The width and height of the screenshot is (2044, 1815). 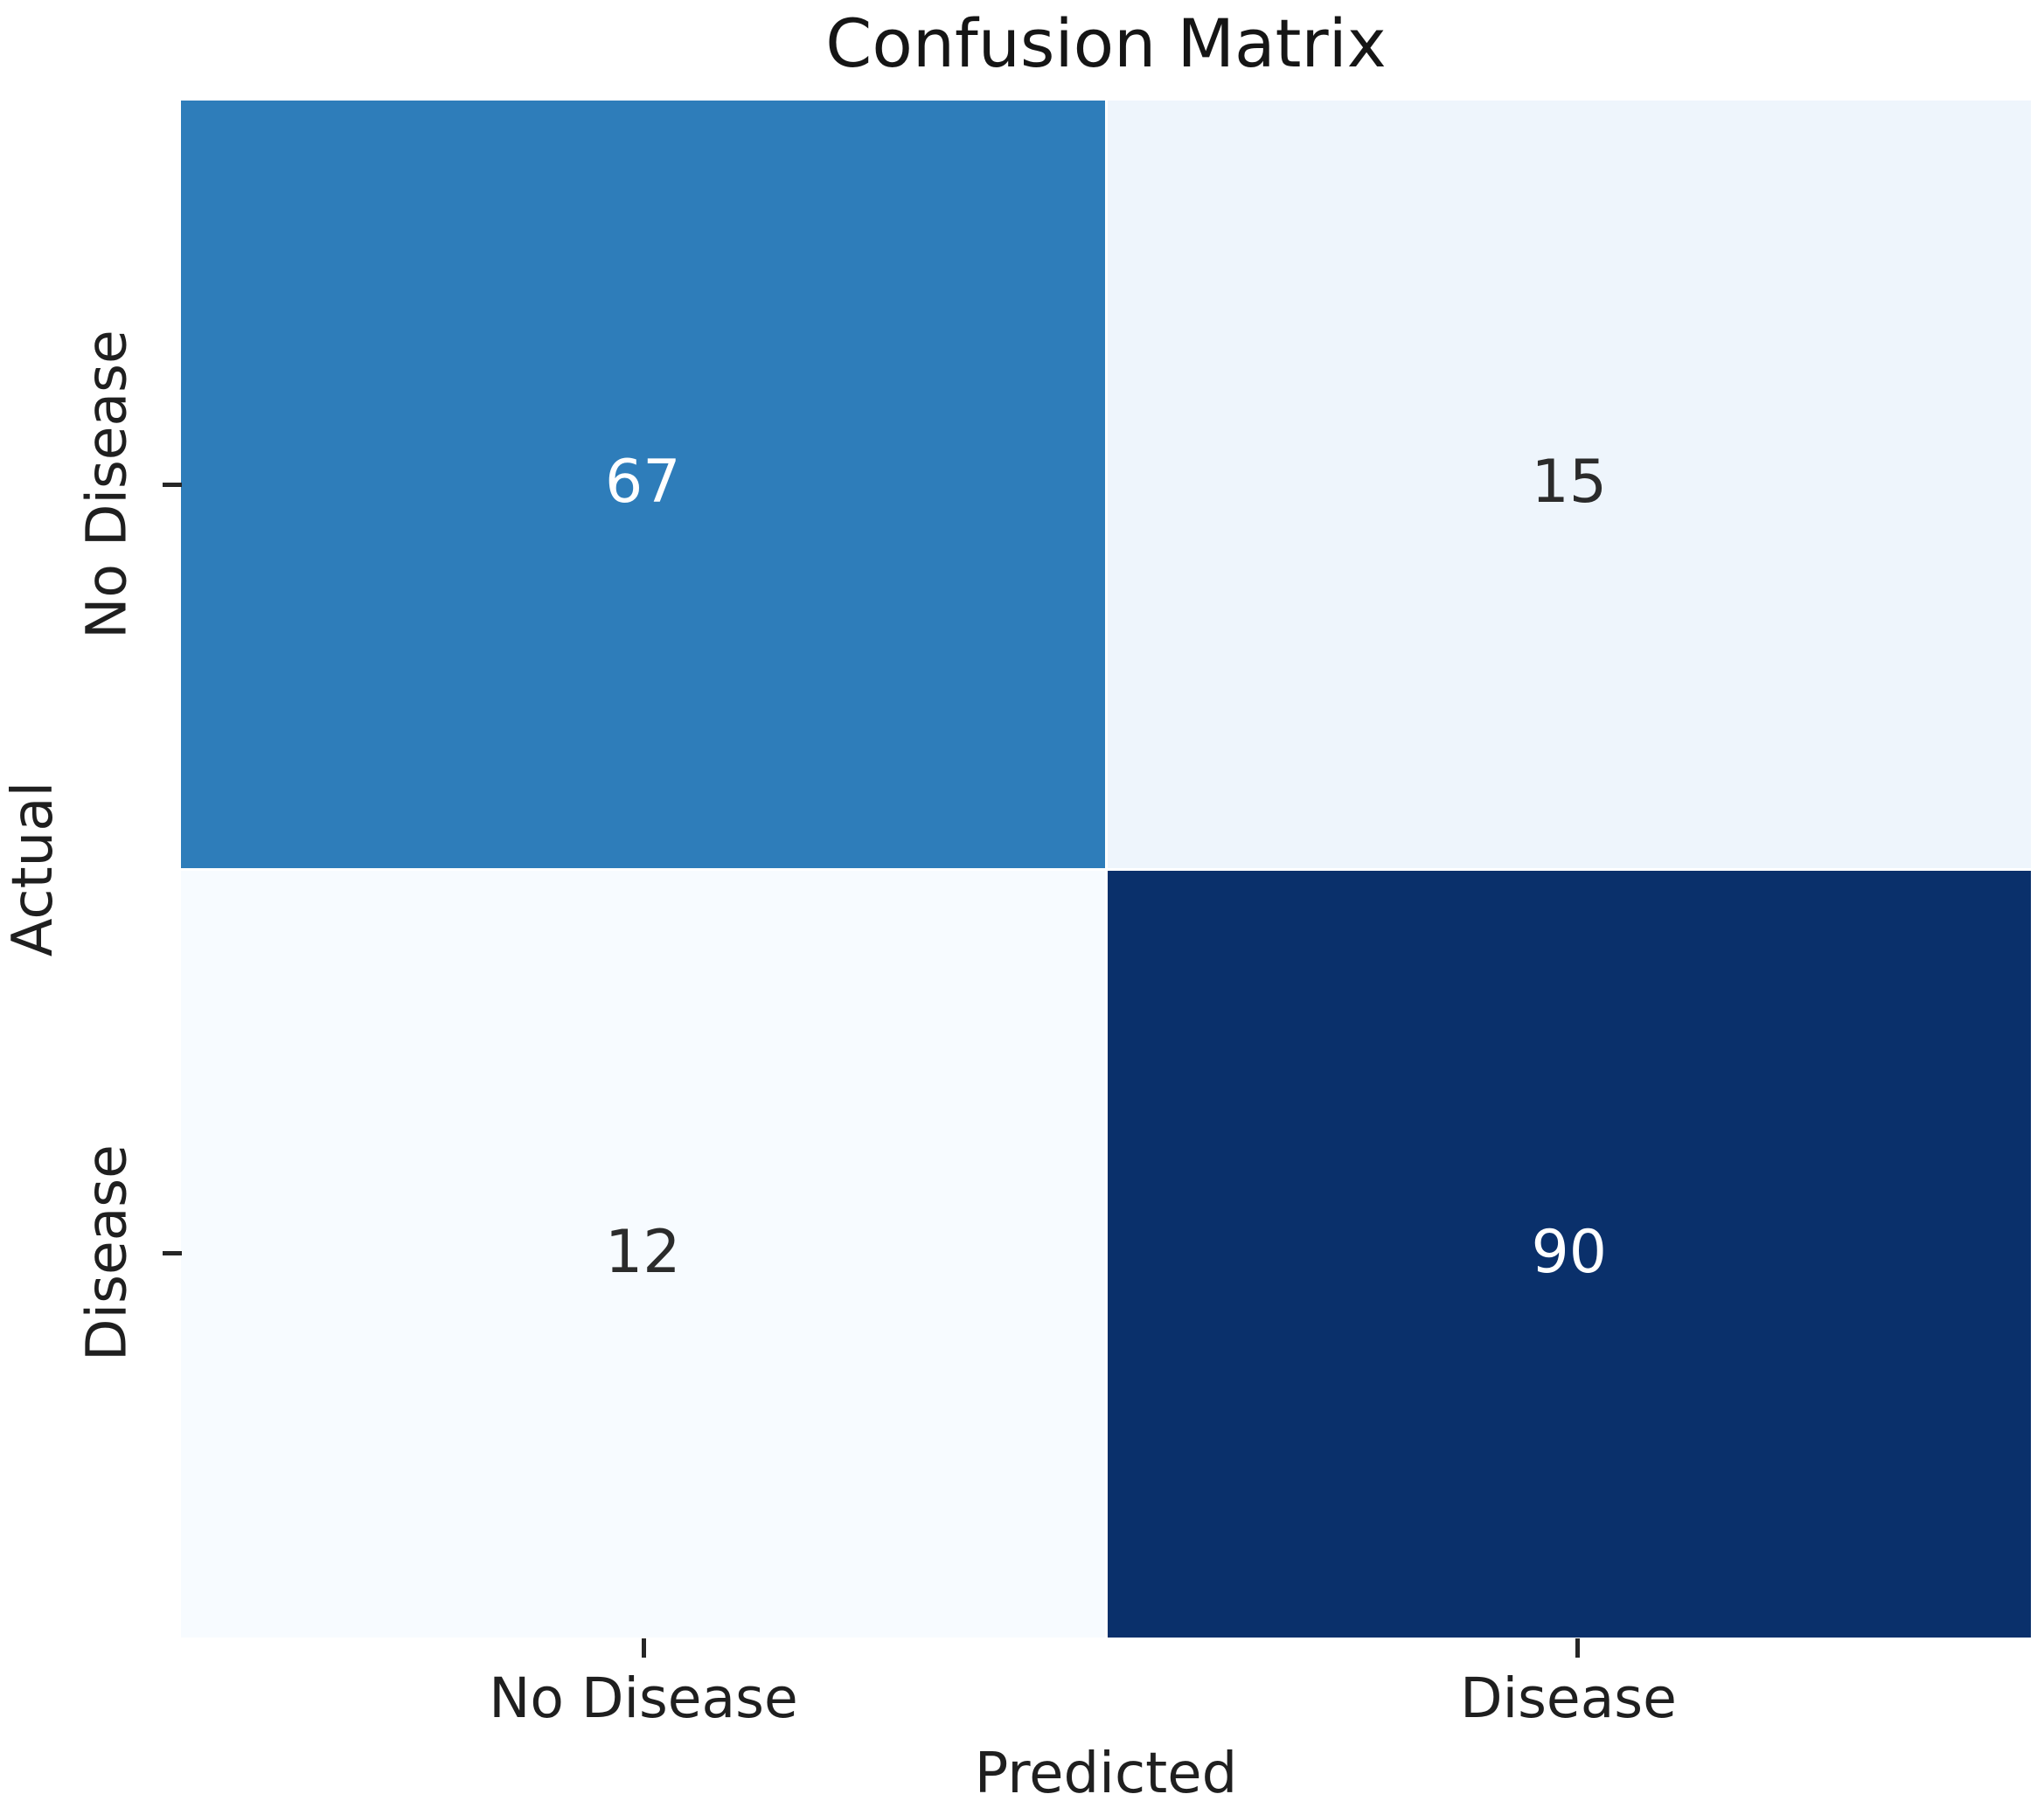 What do you see at coordinates (1577, 1648) in the screenshot?
I see `x-tick-mark-disease` at bounding box center [1577, 1648].